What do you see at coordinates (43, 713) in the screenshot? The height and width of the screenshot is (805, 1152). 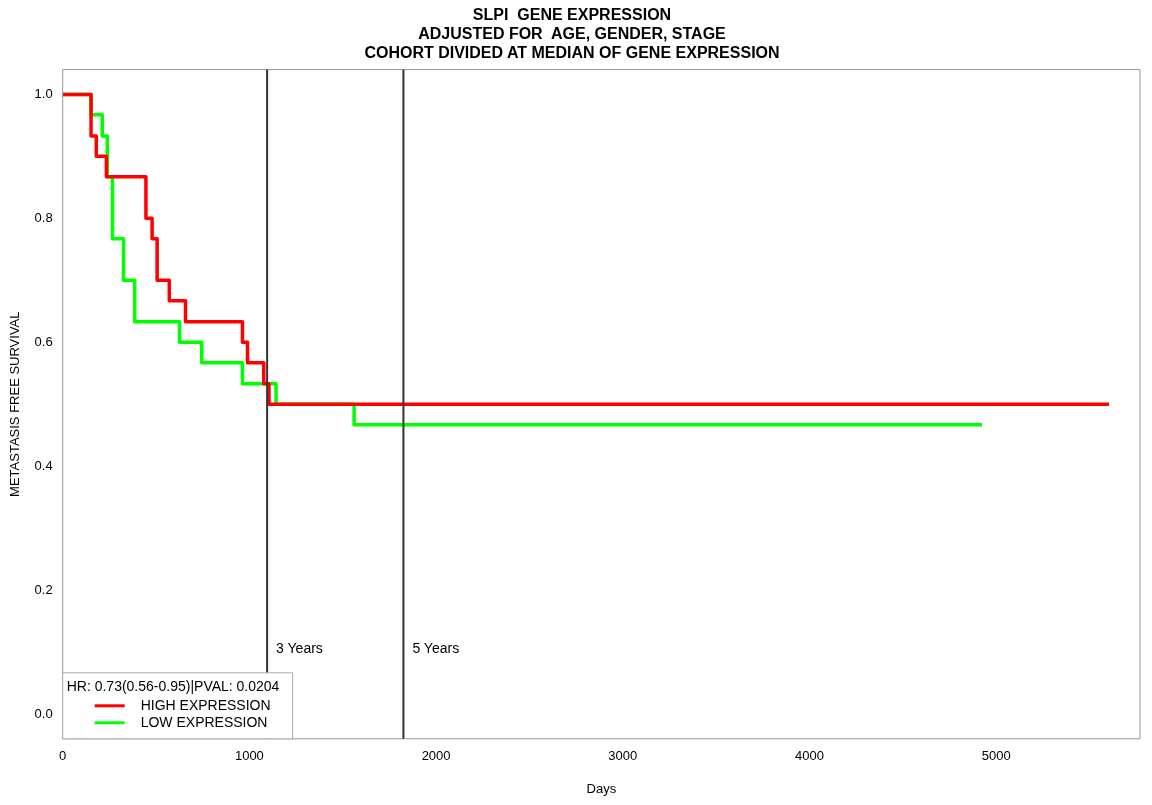 I see `y-tick-label: 0.0` at bounding box center [43, 713].